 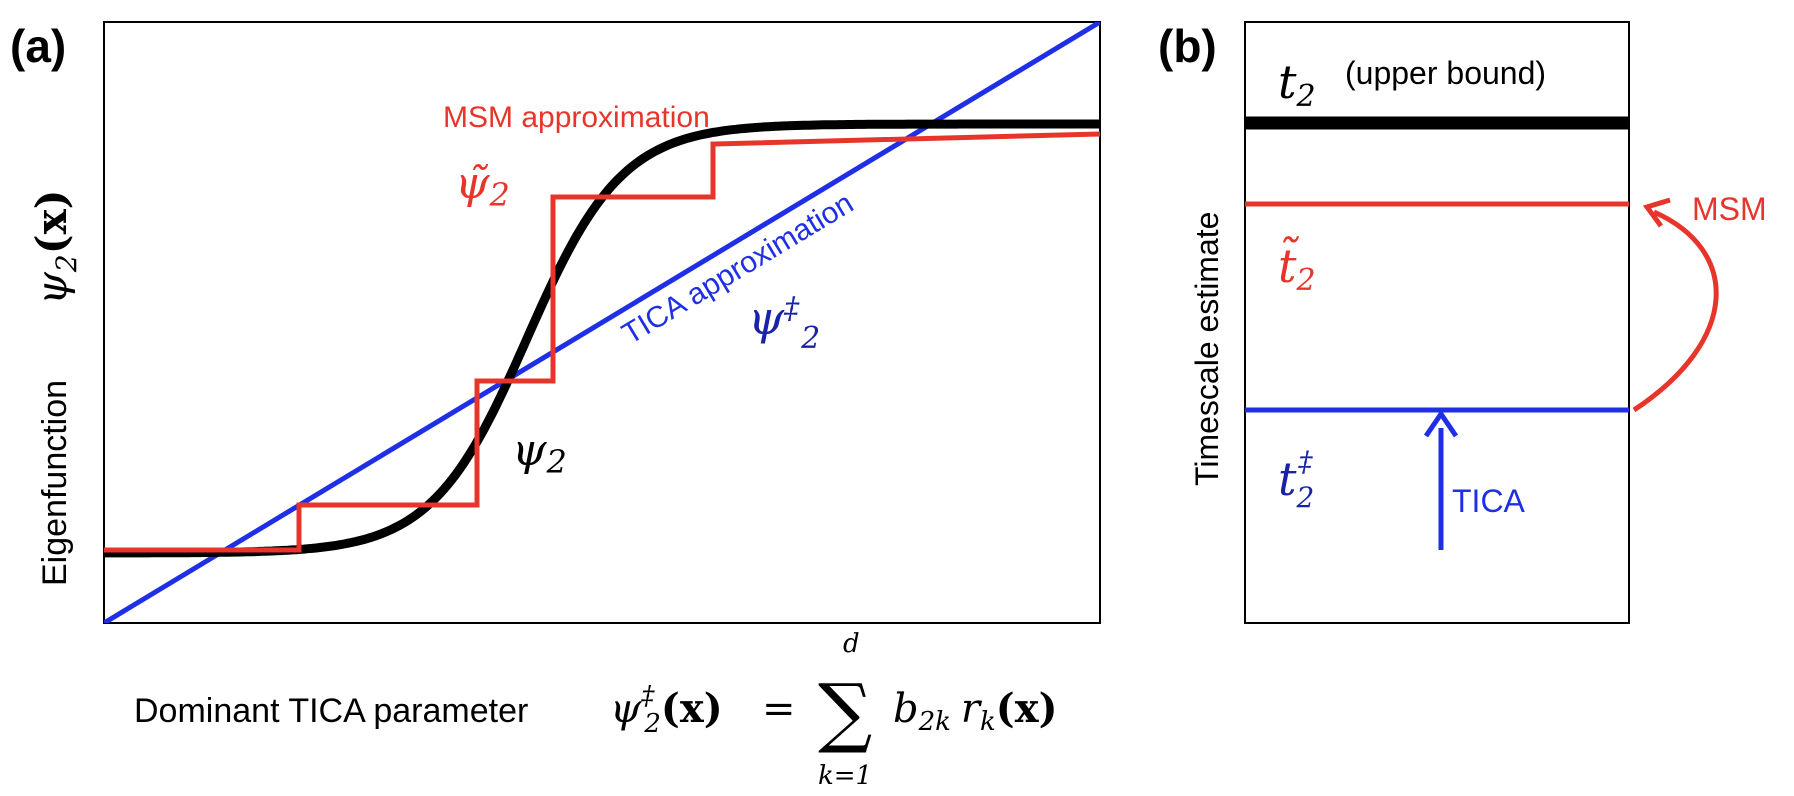 I want to click on tica-arrow-label: TICA, so click(x=1489, y=501).